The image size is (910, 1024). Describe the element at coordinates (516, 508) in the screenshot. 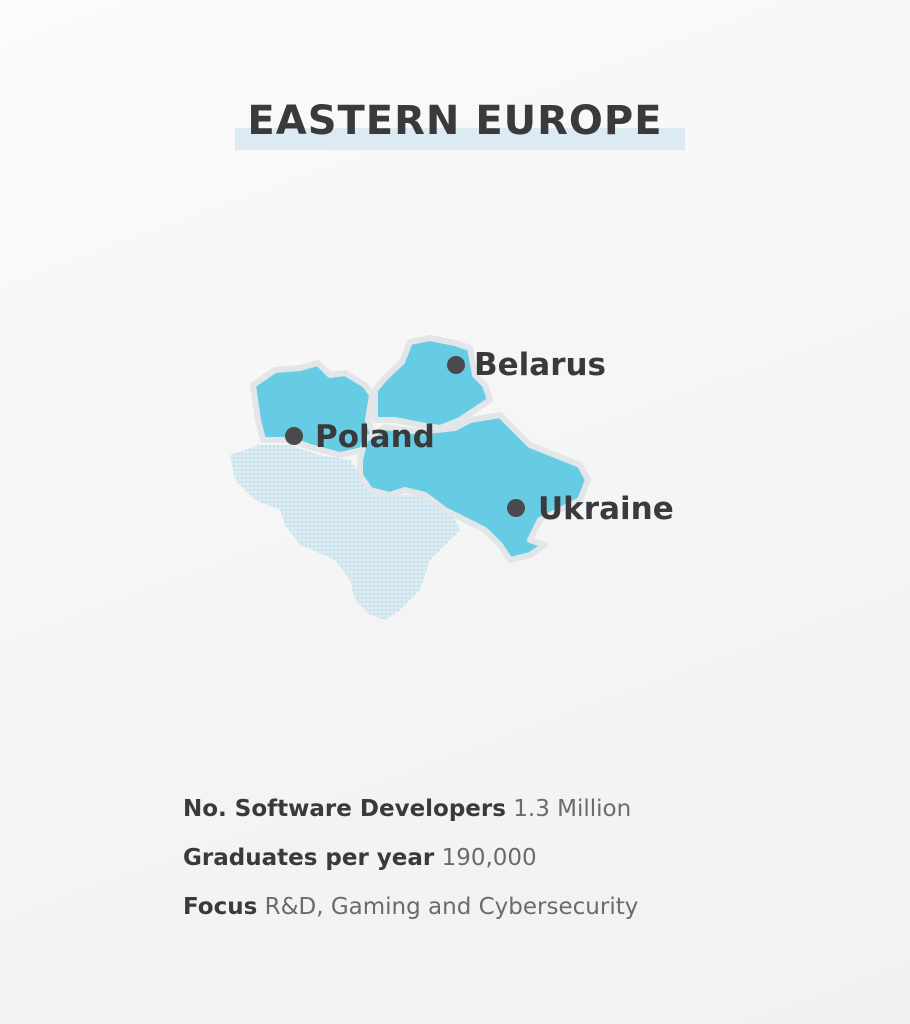

I see `ukraine-marker` at that location.